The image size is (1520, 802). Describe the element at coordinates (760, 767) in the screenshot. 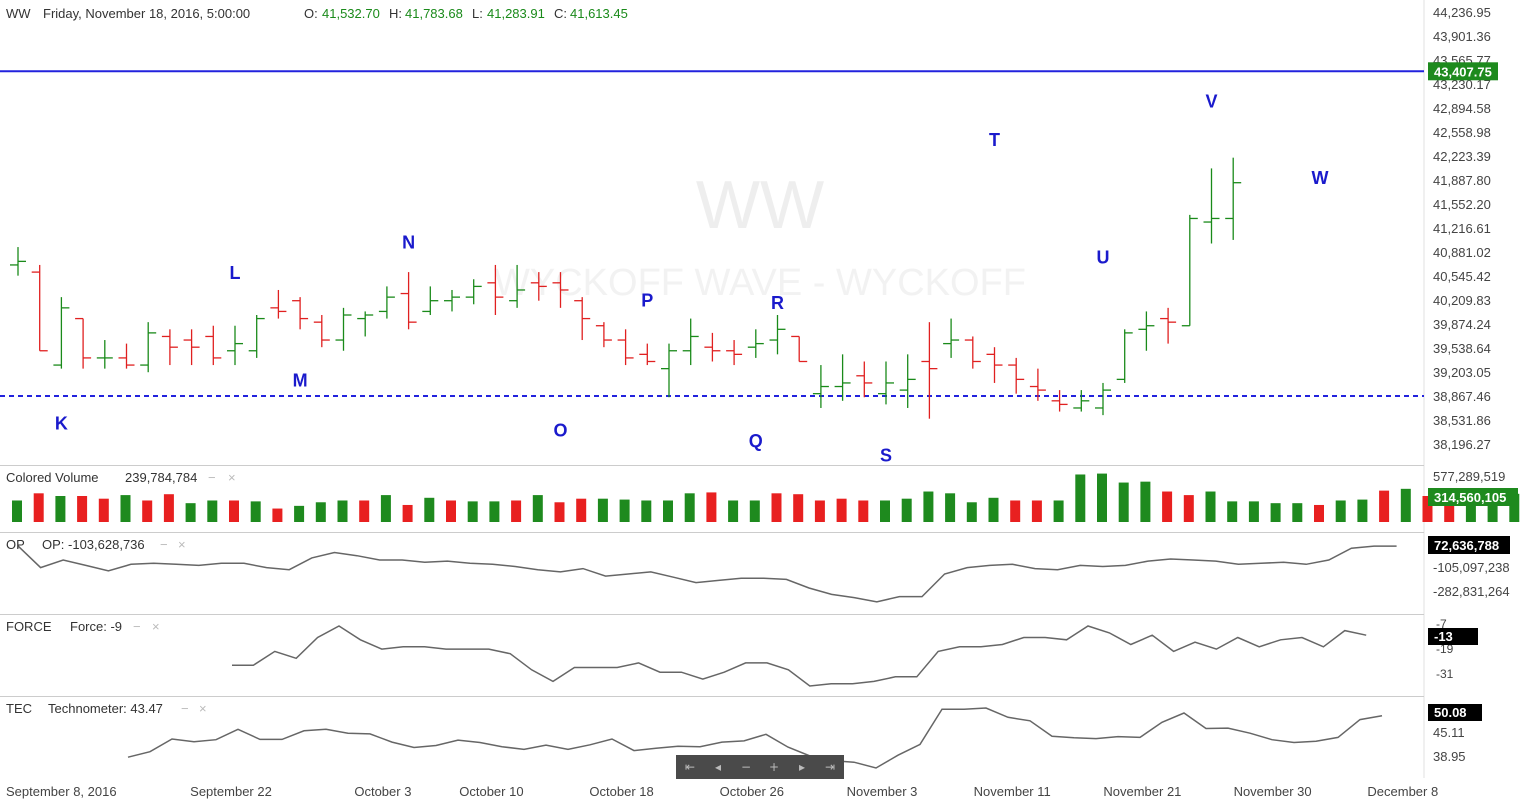

I see `navigation-toolbar: ⇤ ◂ − + ▸ ⇥` at that location.